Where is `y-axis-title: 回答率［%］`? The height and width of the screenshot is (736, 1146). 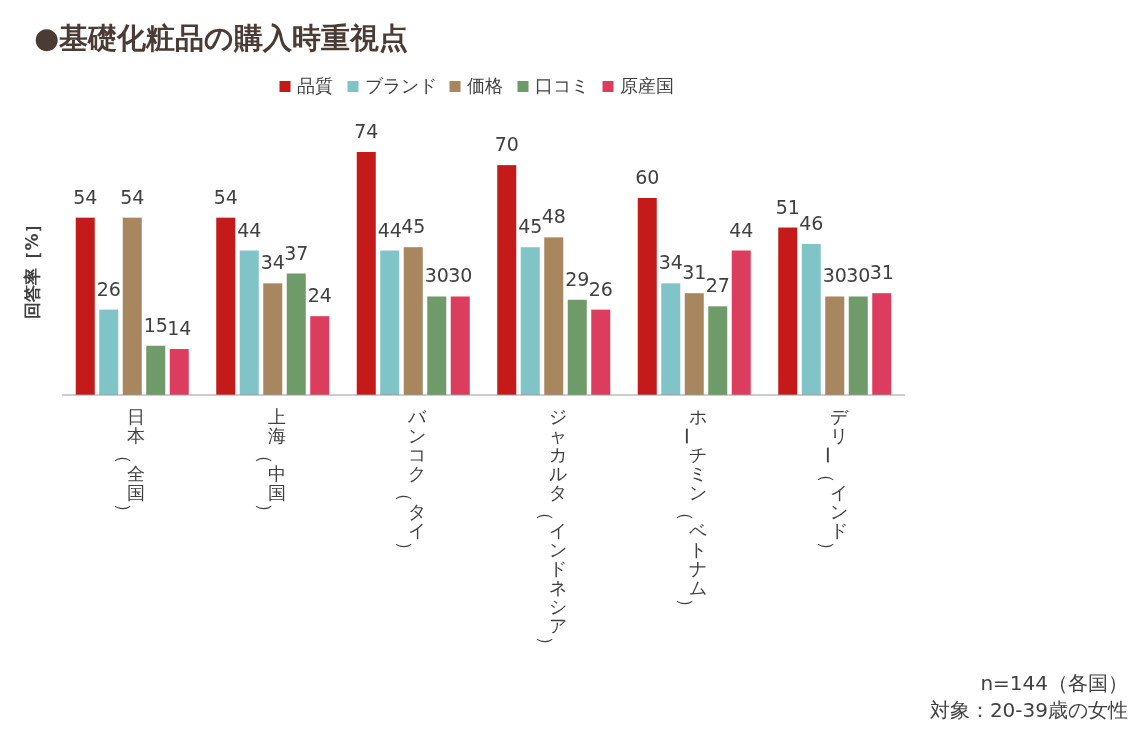 y-axis-title: 回答率［%］ is located at coordinates (32, 267).